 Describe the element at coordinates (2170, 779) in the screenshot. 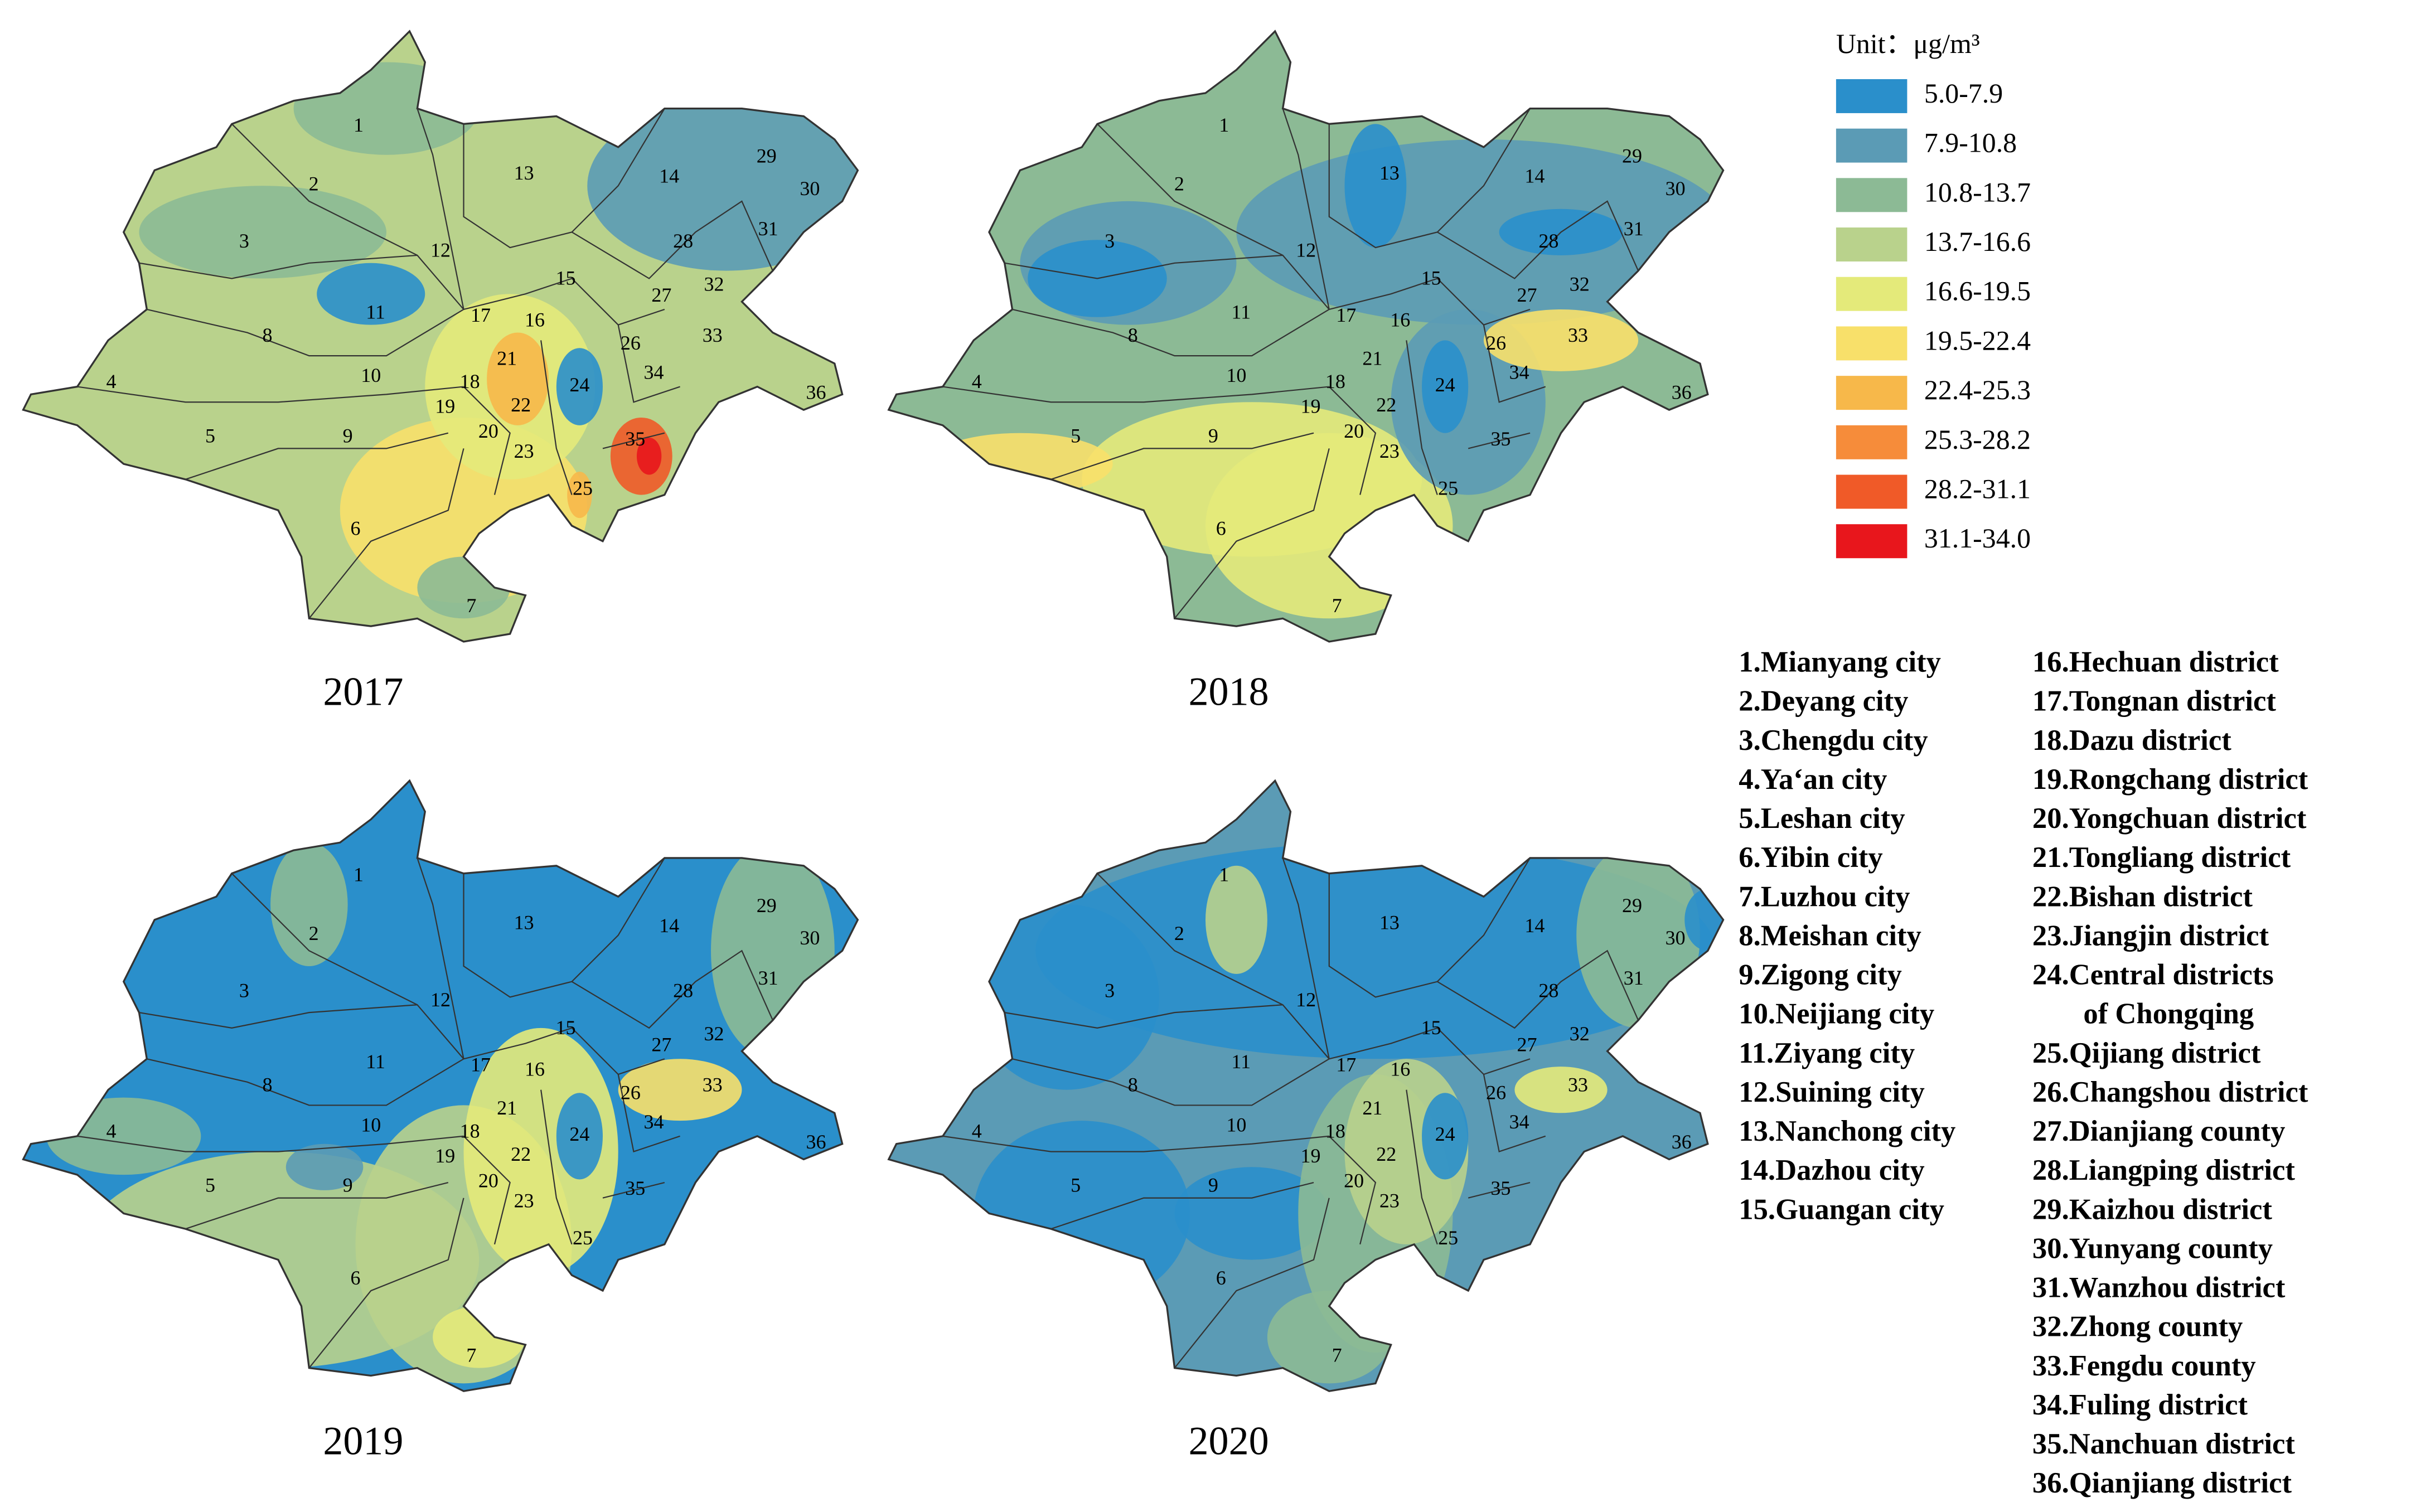

I see `region-name: 19.Rongchang district` at that location.